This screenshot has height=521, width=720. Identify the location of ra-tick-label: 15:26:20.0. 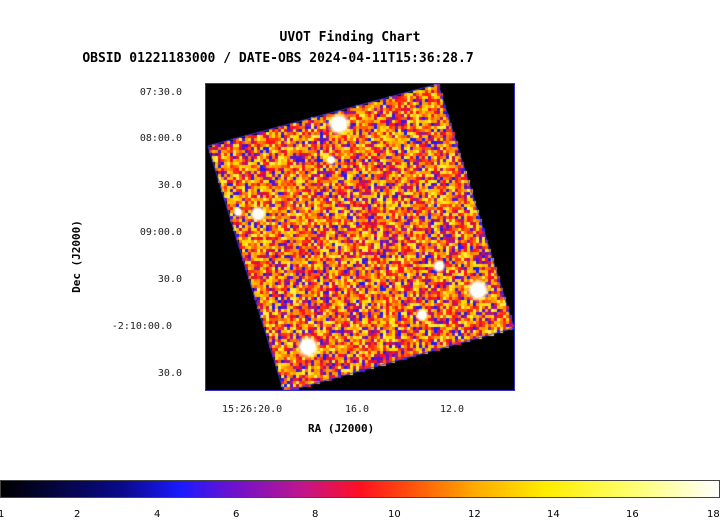
(252, 409).